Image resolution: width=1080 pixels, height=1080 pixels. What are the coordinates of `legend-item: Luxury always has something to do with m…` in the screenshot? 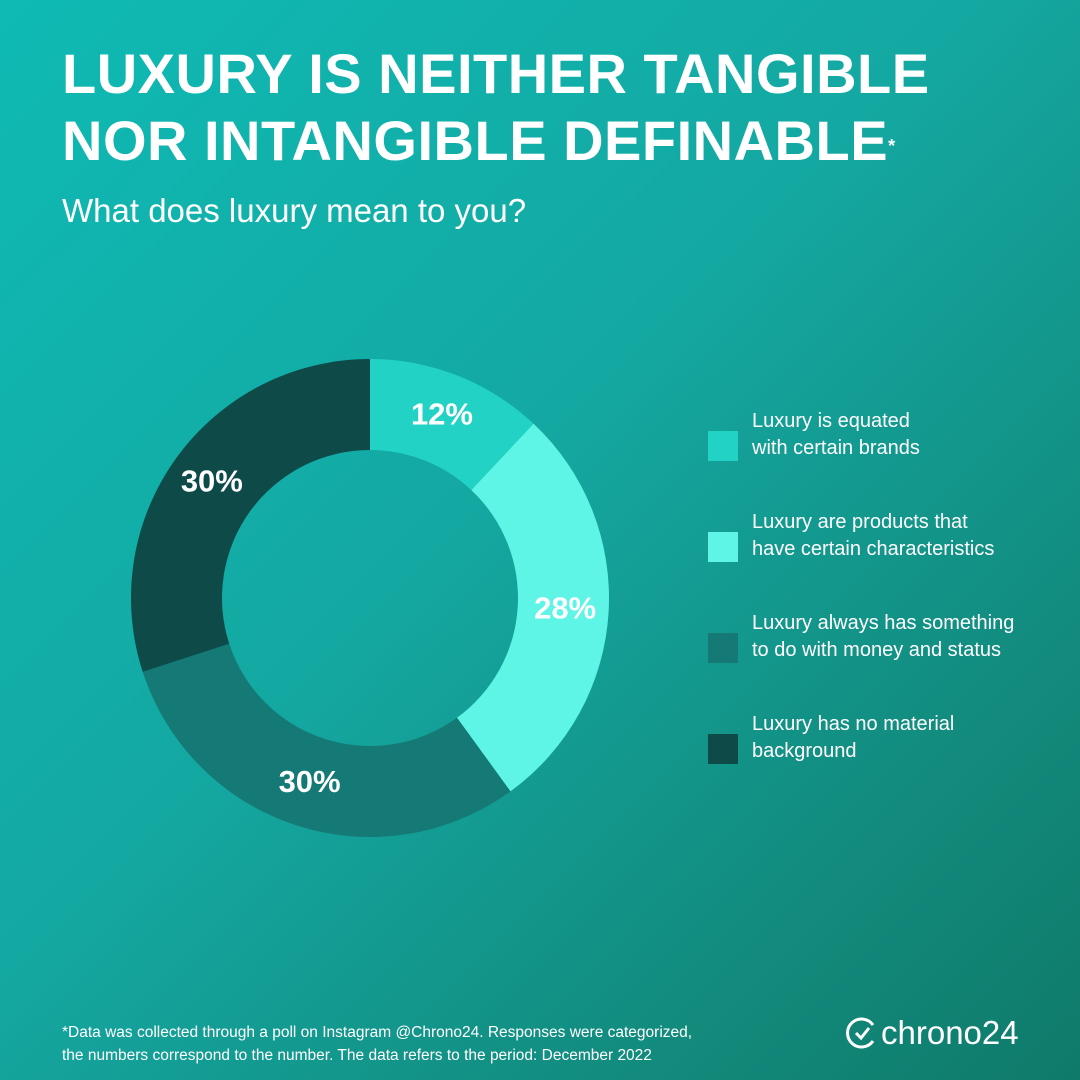 It's located at (861, 647).